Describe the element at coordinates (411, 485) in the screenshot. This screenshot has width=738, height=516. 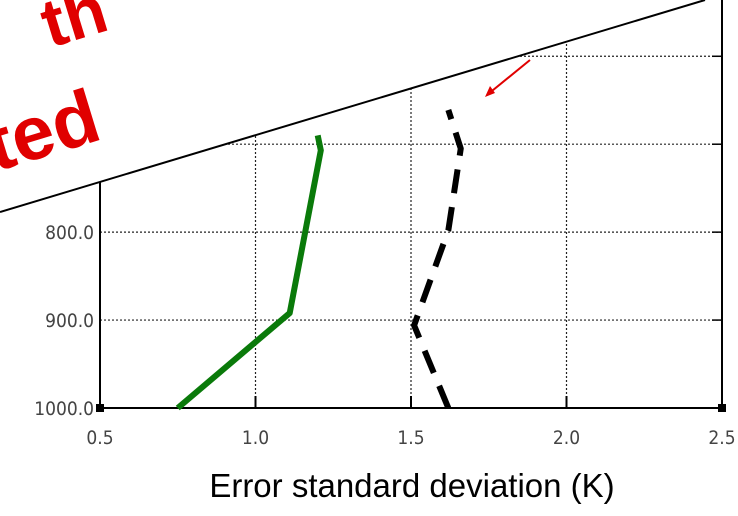
I see `x-axis-label: Error standard deviation (K)` at that location.